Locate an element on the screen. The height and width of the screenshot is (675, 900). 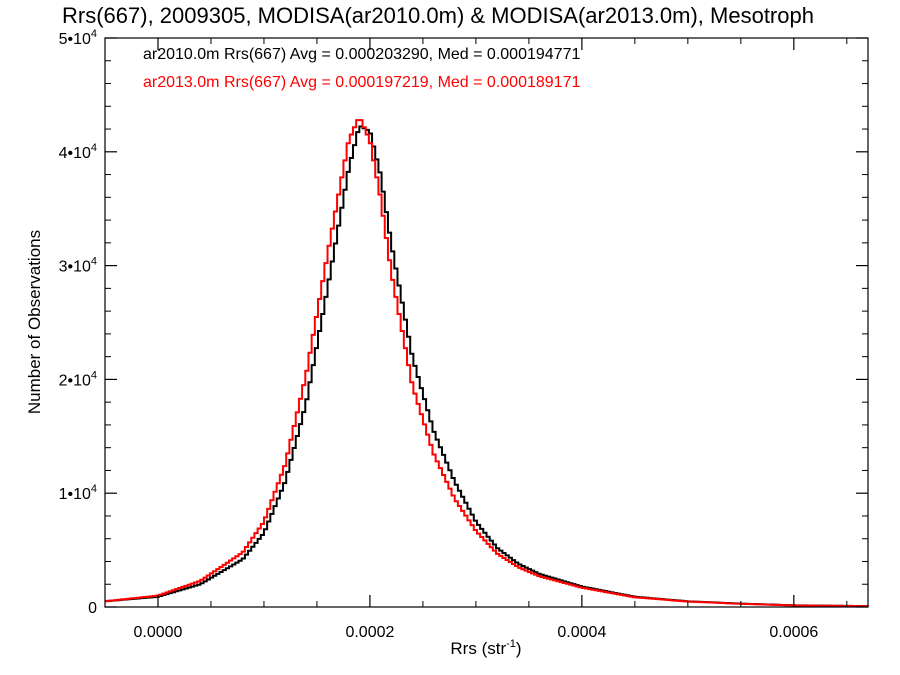
x-axis-label-close: ) is located at coordinates (519, 648).